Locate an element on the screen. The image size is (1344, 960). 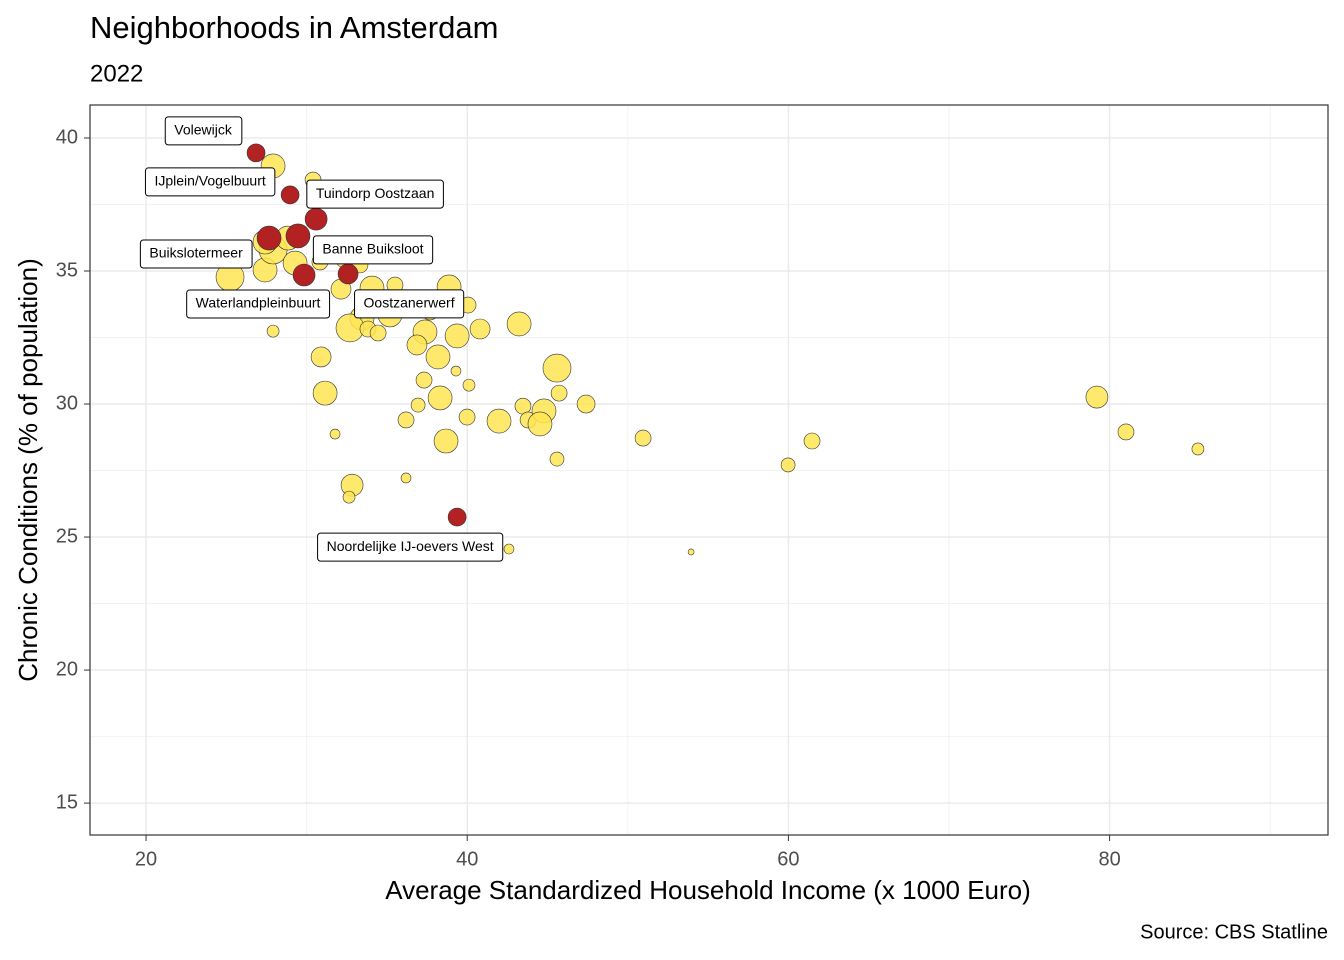
y-tick-label: 25 is located at coordinates (67, 536).